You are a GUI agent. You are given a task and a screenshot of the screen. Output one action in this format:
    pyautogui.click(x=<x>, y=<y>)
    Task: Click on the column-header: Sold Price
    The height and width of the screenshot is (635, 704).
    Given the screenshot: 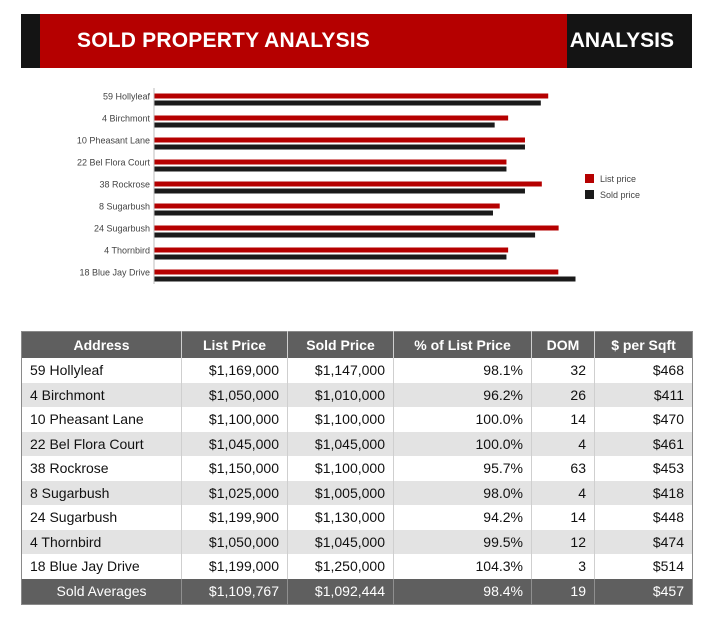 What is the action you would take?
    pyautogui.click(x=340, y=344)
    